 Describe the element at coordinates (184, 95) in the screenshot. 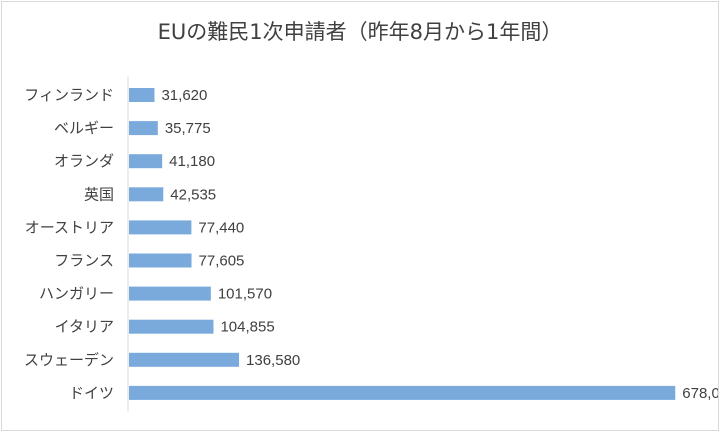

I see `data-label: 31,620` at that location.